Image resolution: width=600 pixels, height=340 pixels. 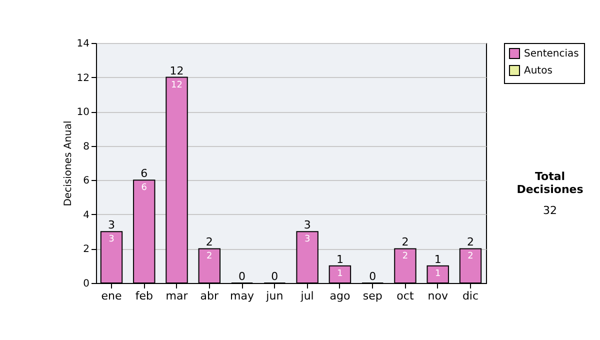 I want to click on y-tick-label: 0, so click(x=86, y=284).